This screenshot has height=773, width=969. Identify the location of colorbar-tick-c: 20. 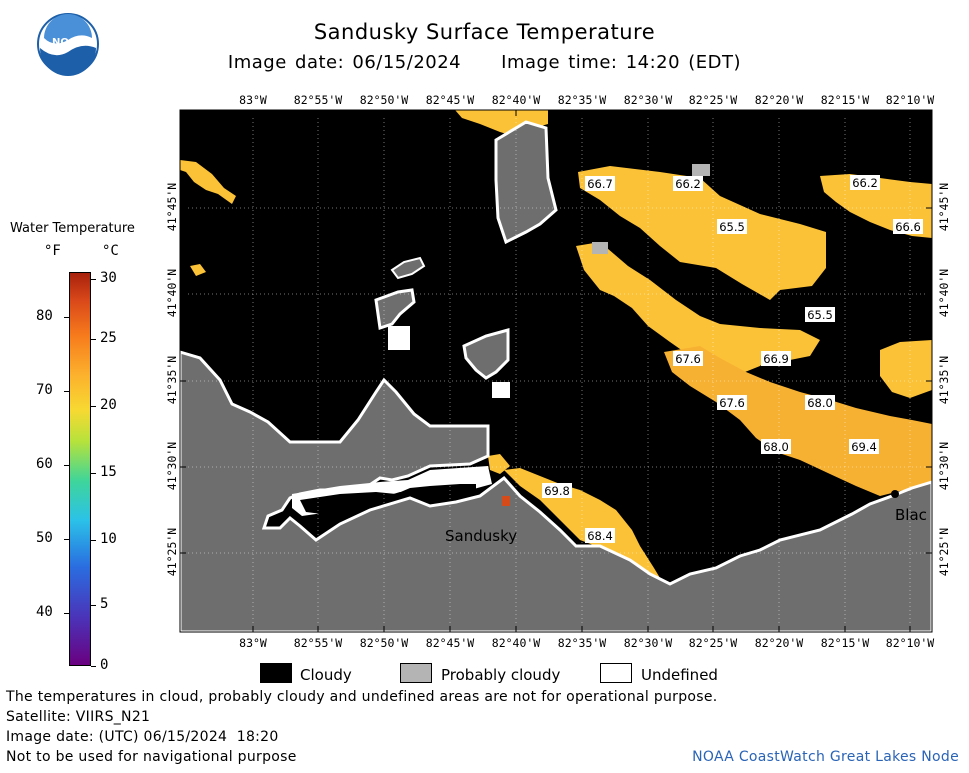
(108, 405).